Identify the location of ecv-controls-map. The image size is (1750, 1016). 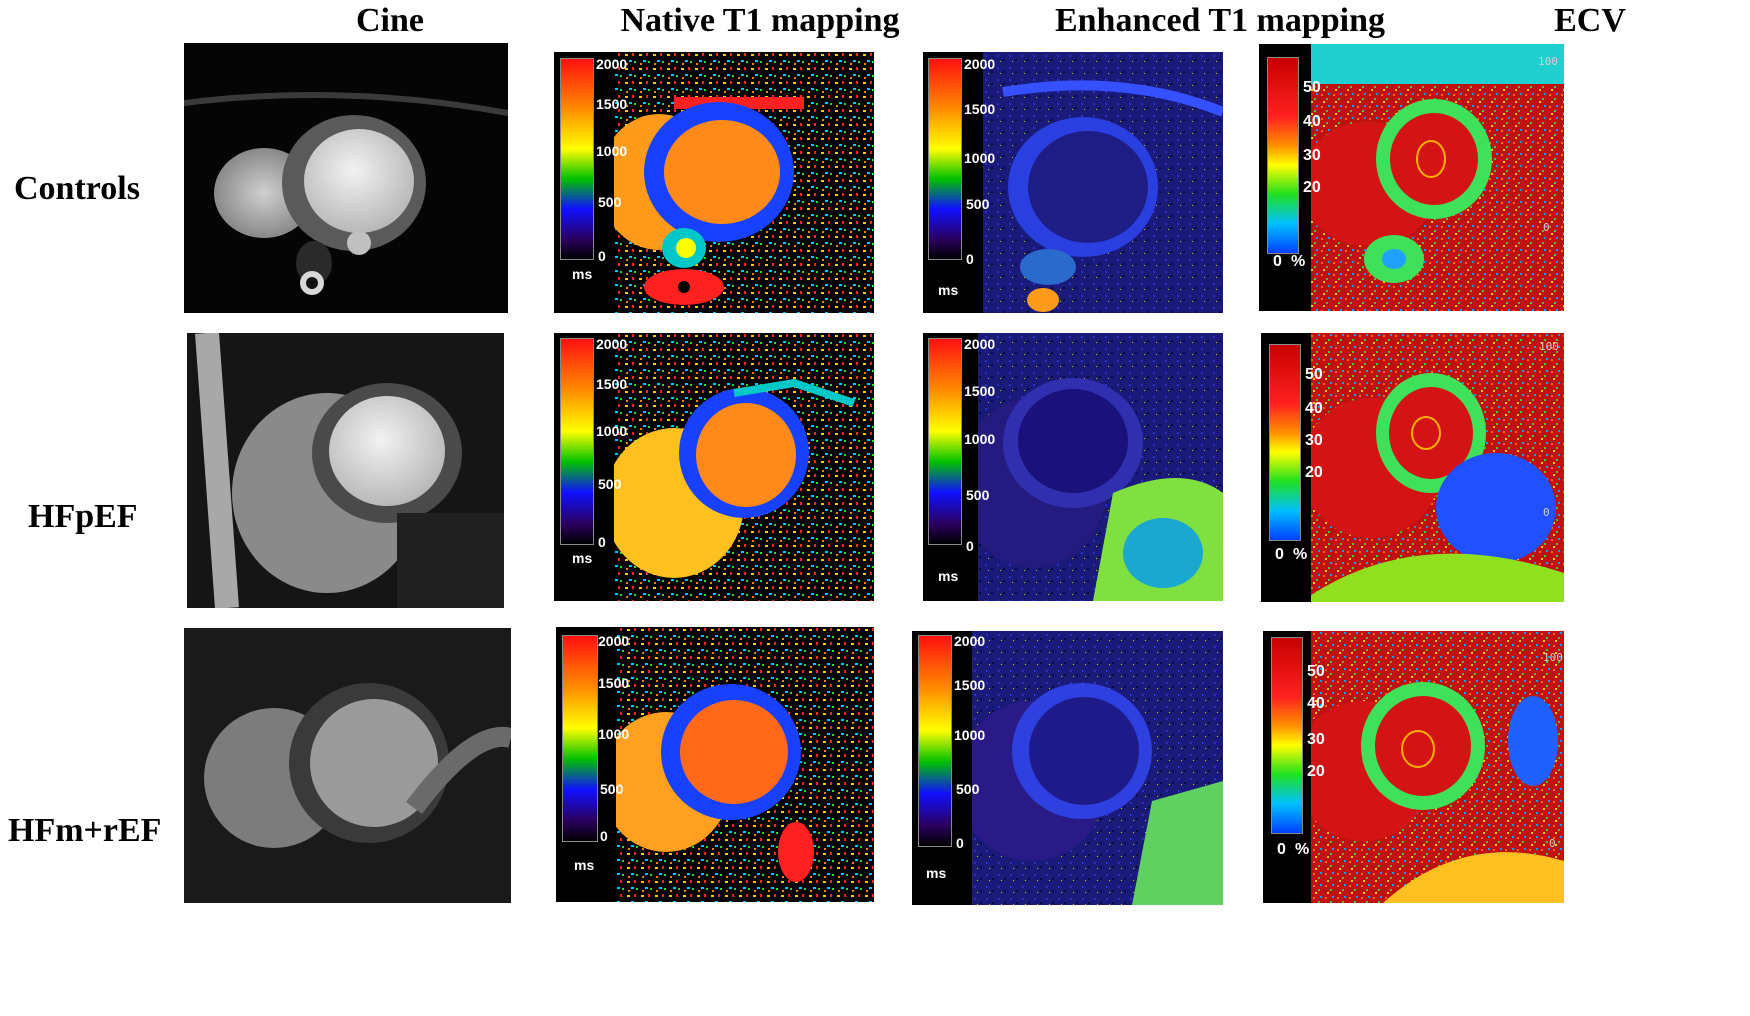
(1411, 177).